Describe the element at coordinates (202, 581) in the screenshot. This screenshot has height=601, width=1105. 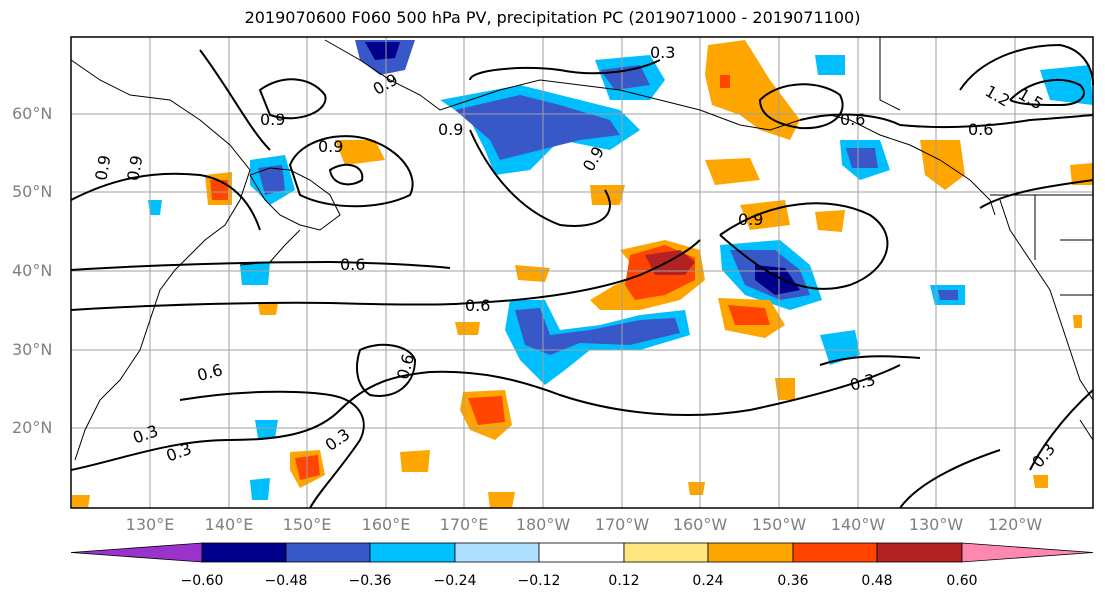
I see `colorbar-tick-label: −0.60` at that location.